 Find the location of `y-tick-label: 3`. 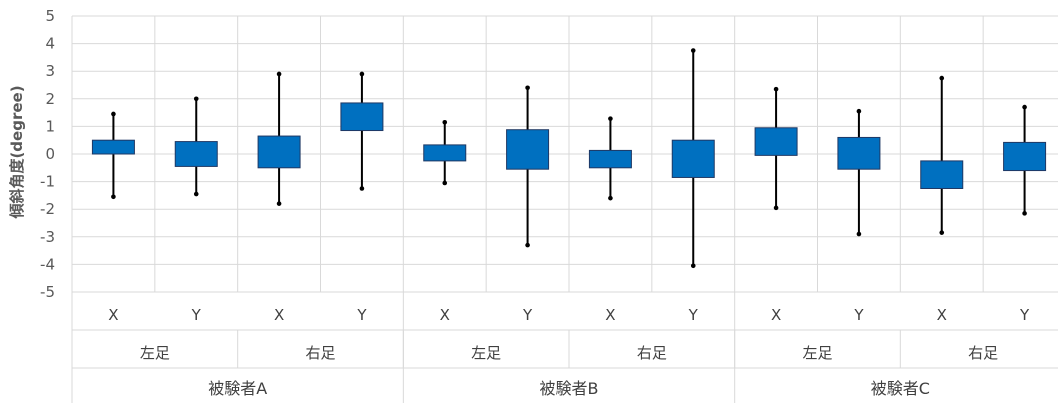

y-tick-label: 3 is located at coordinates (50, 71).